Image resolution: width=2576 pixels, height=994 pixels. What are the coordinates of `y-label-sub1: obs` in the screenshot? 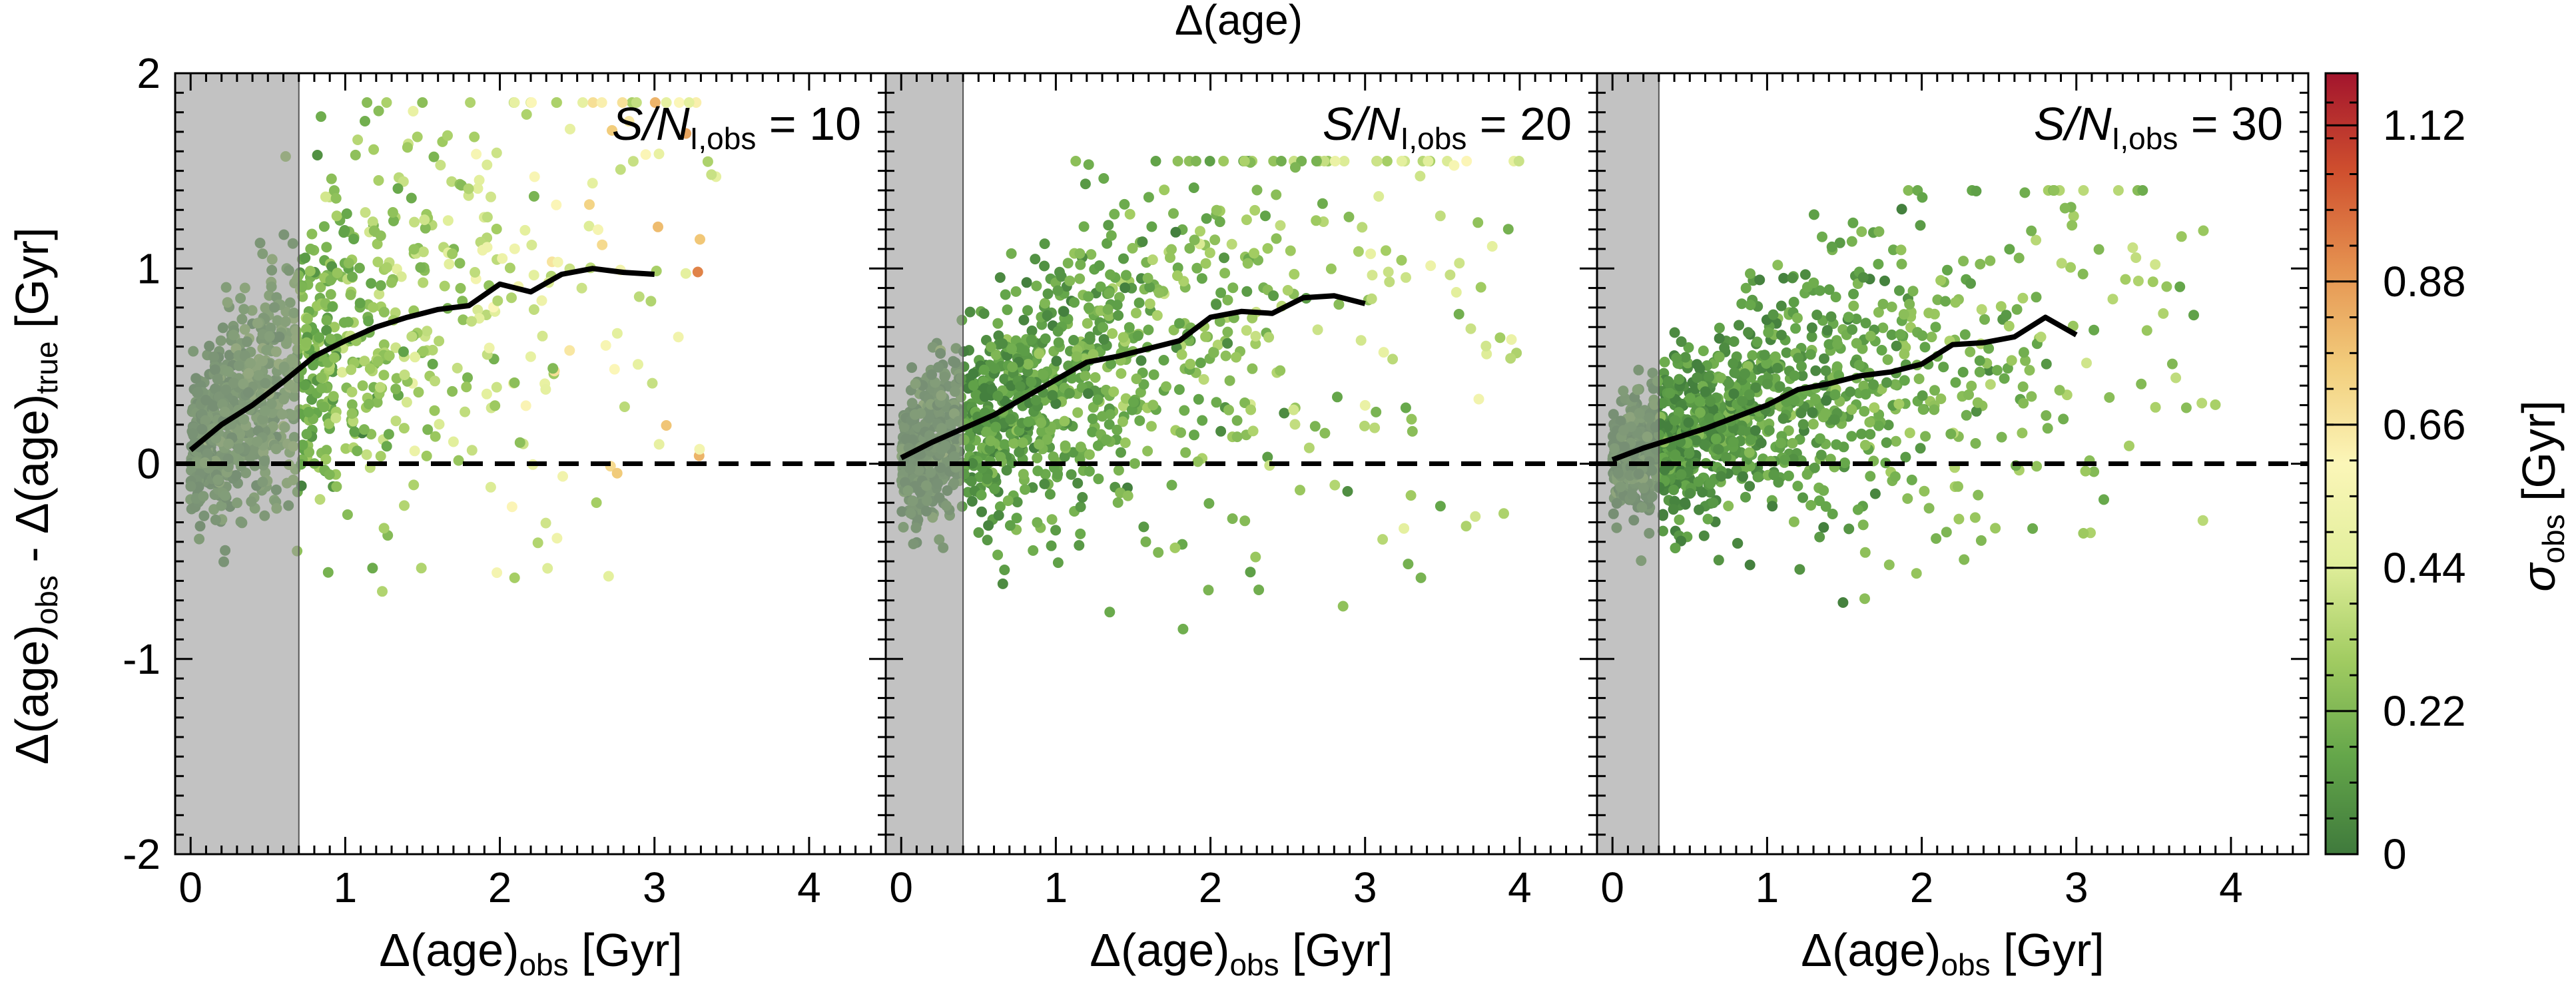 It's located at (46, 599).